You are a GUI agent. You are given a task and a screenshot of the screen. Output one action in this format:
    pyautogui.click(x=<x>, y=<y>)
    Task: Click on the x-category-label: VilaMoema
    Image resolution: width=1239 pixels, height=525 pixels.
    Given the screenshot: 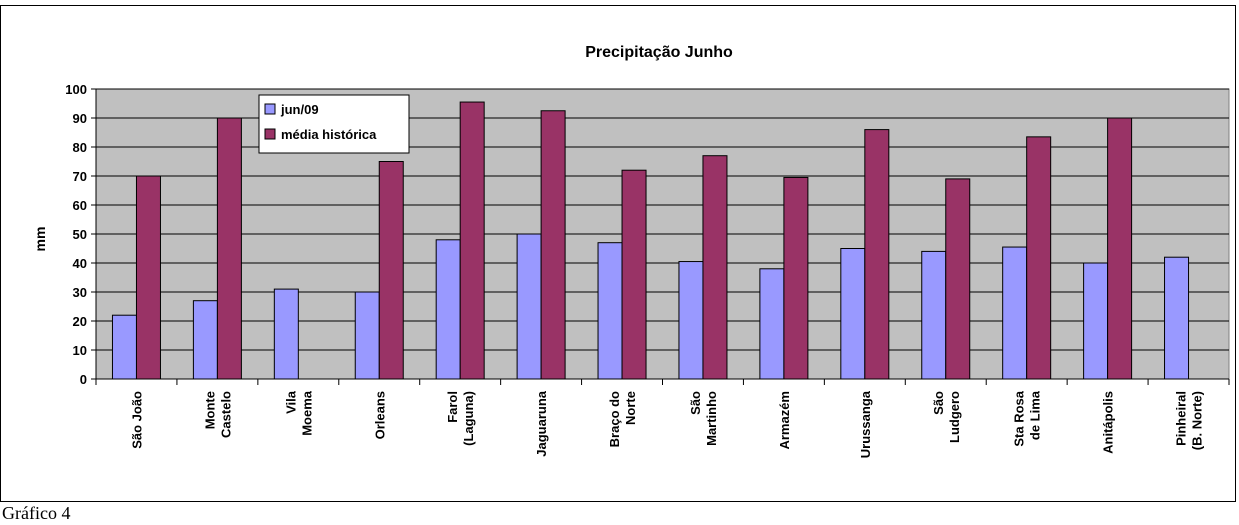 What is the action you would take?
    pyautogui.click(x=298, y=413)
    